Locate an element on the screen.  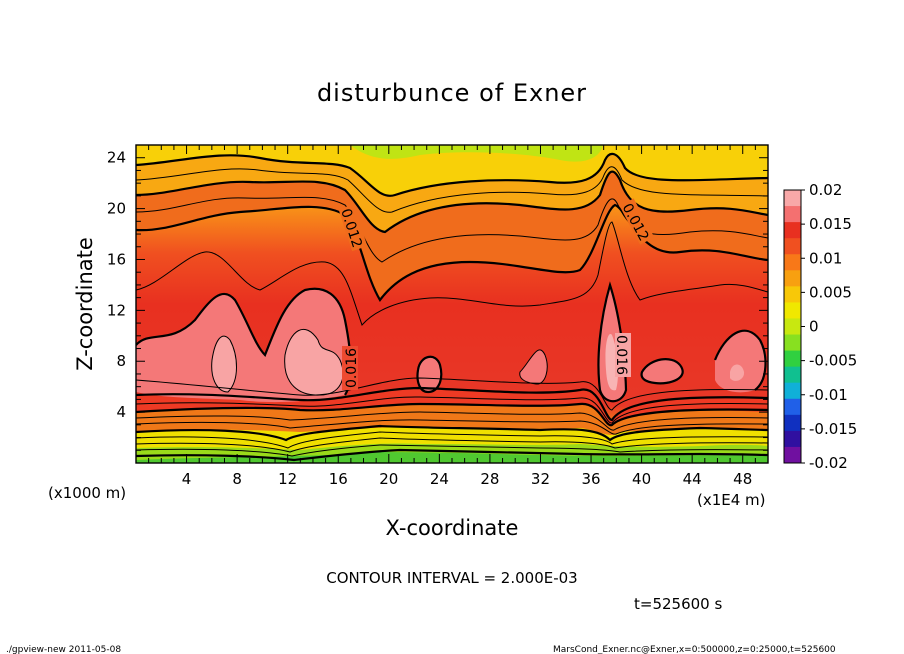
colorbar-tick-label: 0.015 is located at coordinates (830, 224).